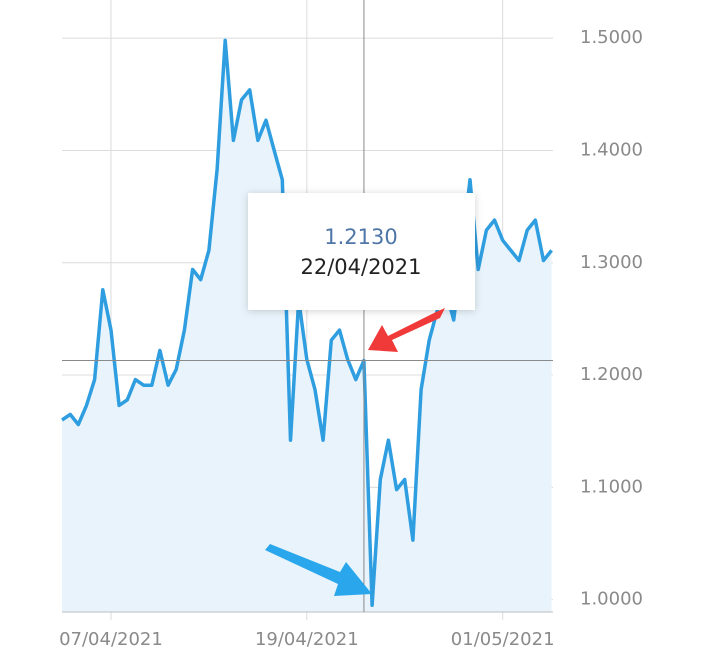  I want to click on x-tick-label: 07/04/2021, so click(111, 639).